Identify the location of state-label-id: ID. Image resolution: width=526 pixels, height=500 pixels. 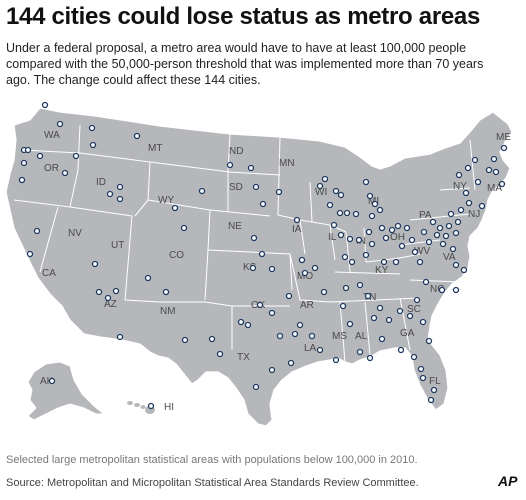
(101, 182).